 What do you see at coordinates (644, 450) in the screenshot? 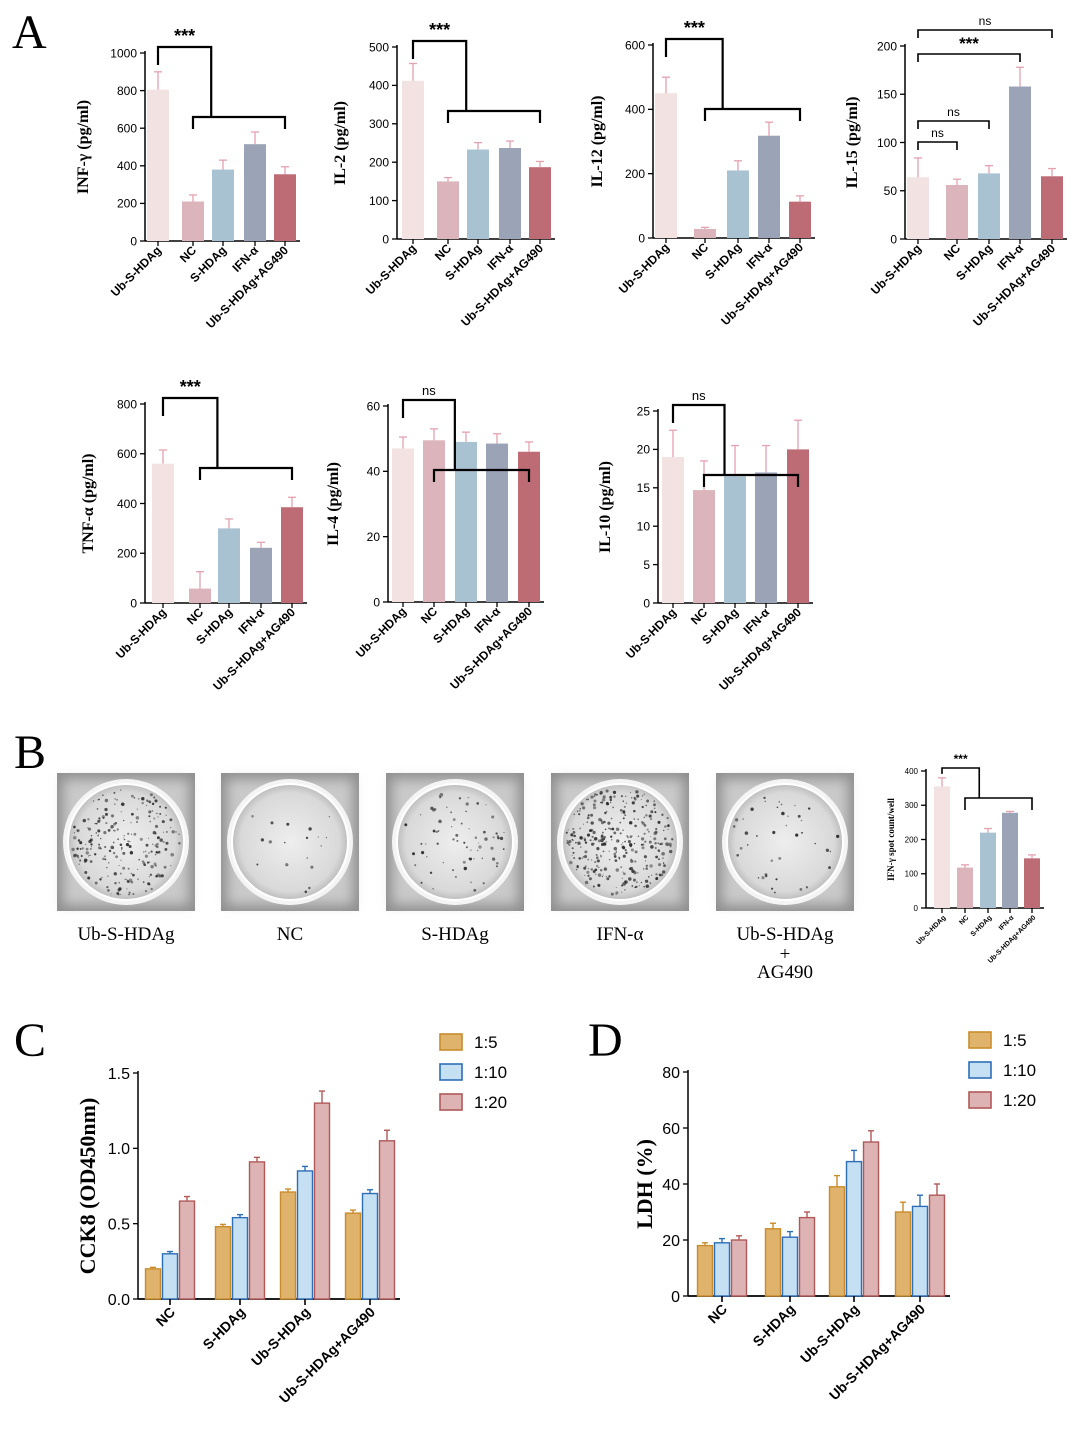
I see `y-tick-label: 20` at bounding box center [644, 450].